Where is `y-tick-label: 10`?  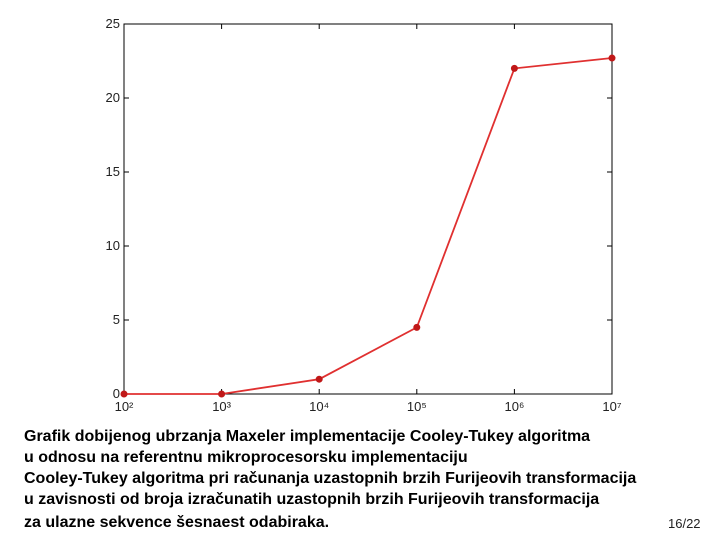 y-tick-label: 10 is located at coordinates (113, 245).